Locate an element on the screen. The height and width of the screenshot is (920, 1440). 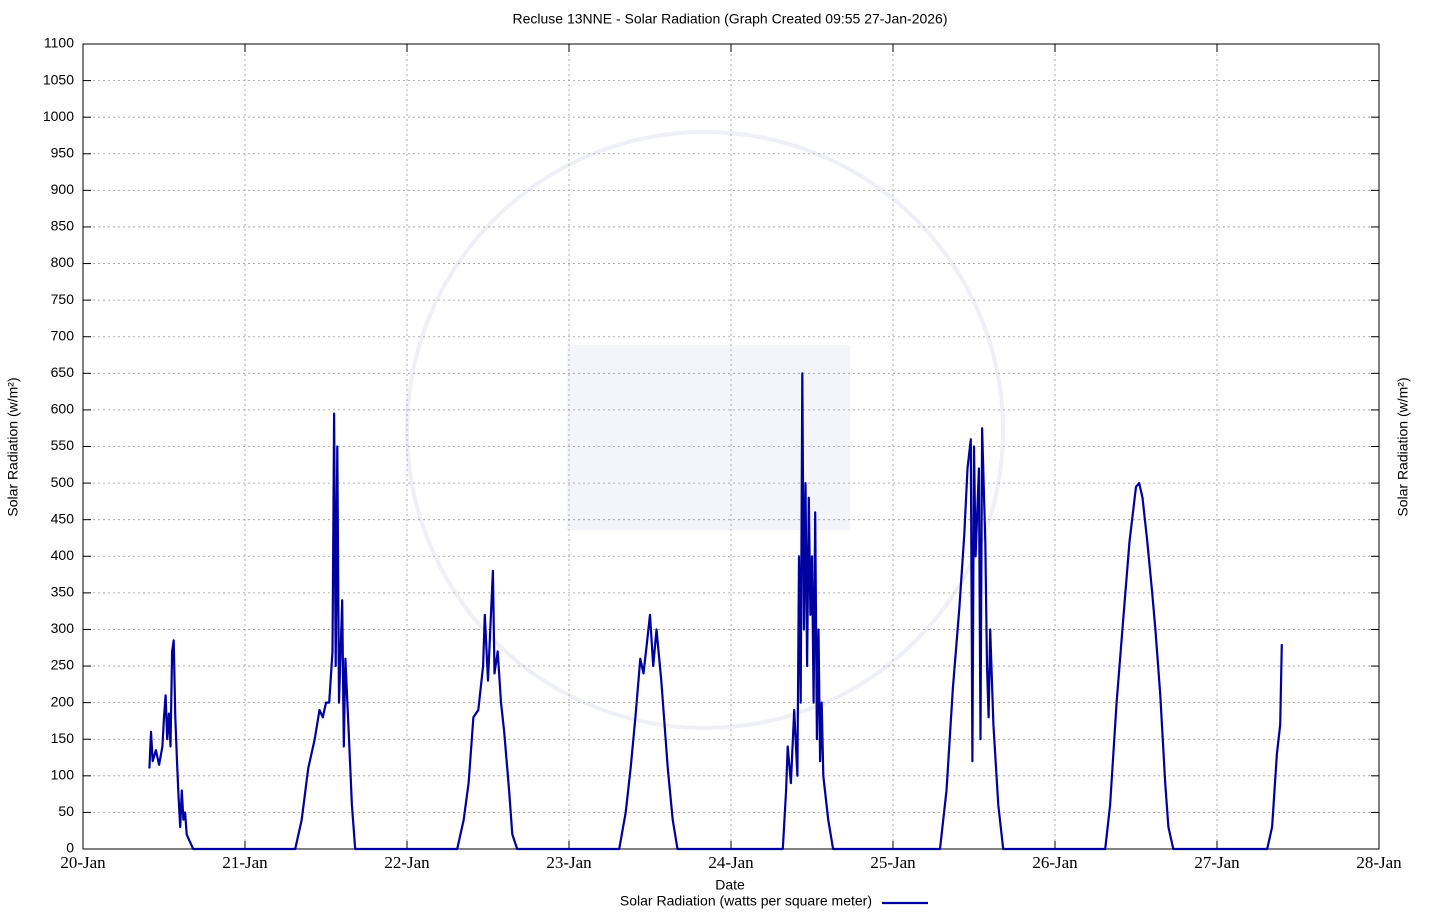
y-axis-label-right: Solar Radiation (w/m²) is located at coordinates (1403, 446).